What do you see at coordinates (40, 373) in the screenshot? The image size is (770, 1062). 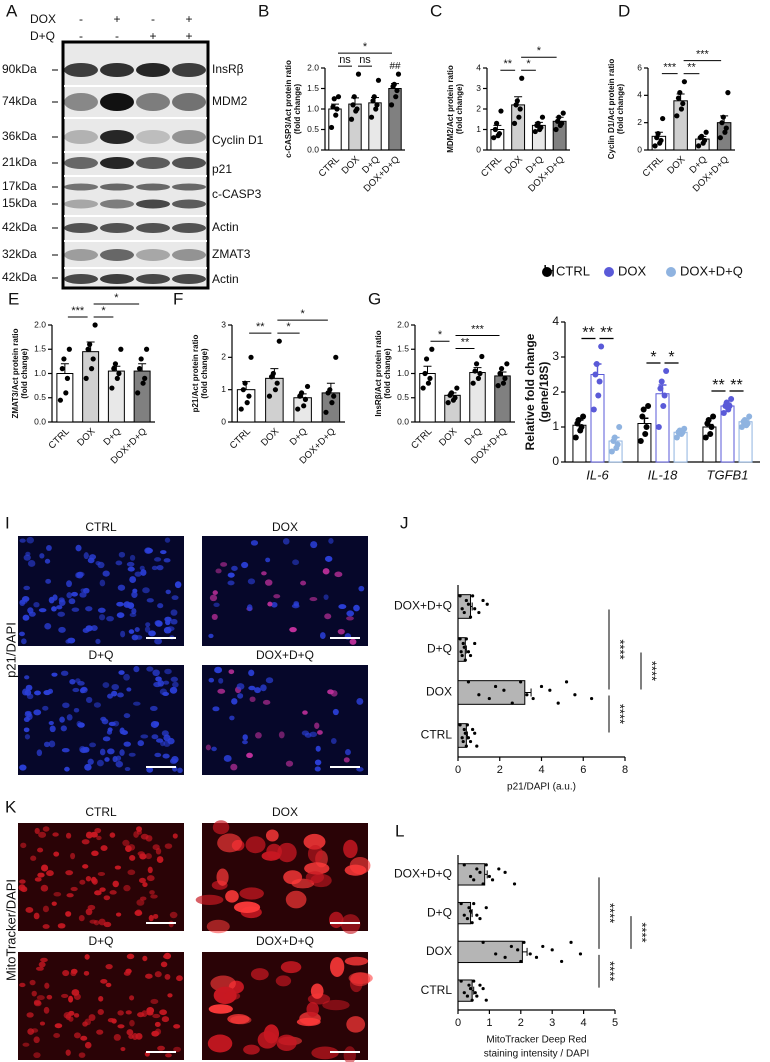 I see `y-tick-label: 1.0` at bounding box center [40, 373].